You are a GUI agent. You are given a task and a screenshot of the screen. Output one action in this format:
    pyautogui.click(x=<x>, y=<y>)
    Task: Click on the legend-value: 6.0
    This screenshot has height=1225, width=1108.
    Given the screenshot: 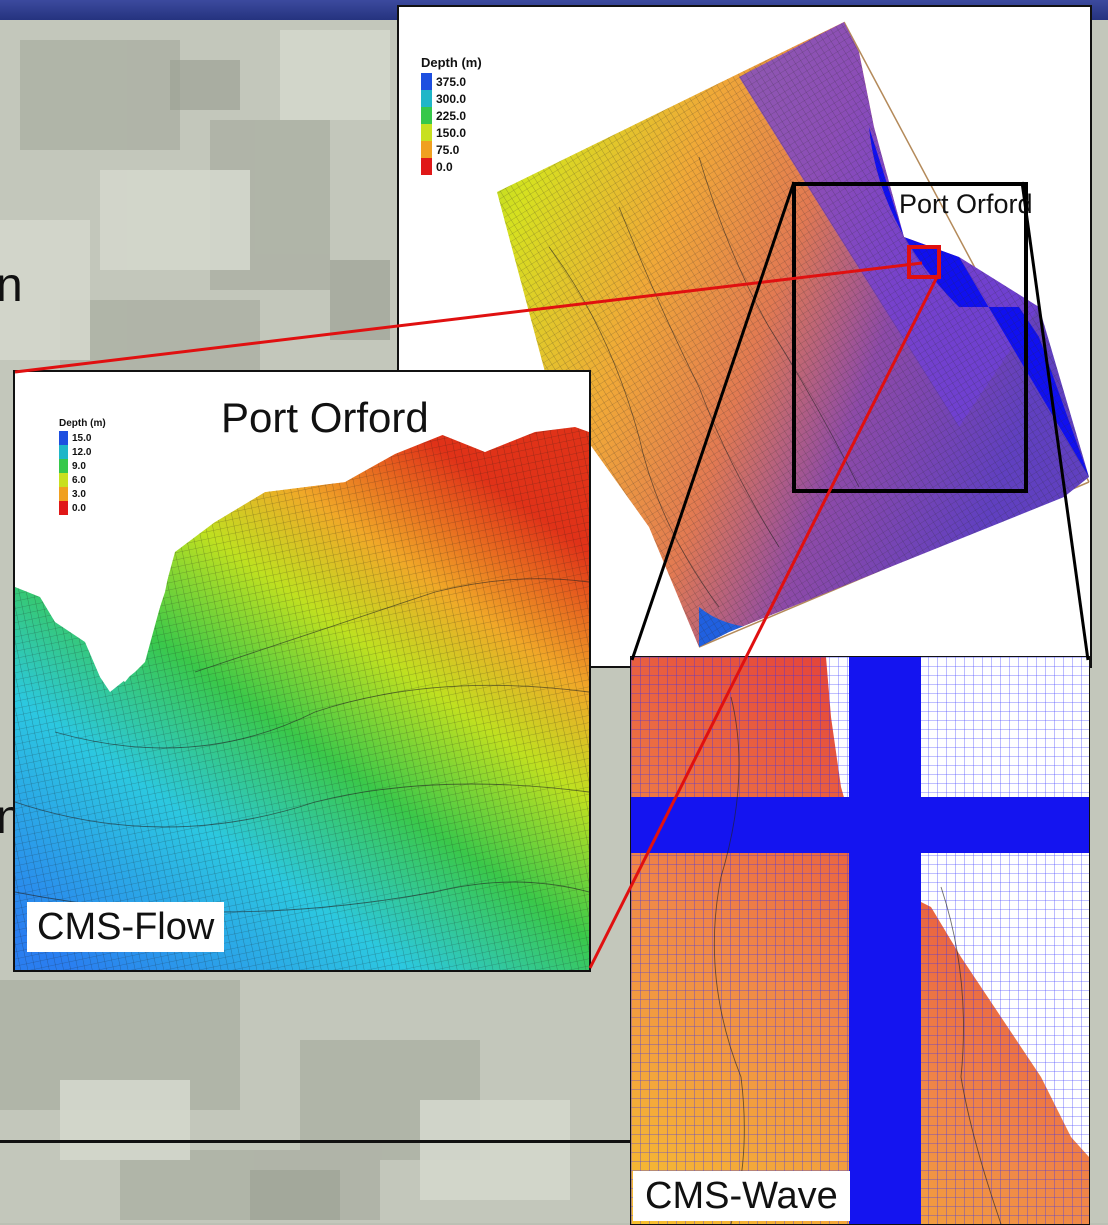 What is the action you would take?
    pyautogui.click(x=79, y=480)
    